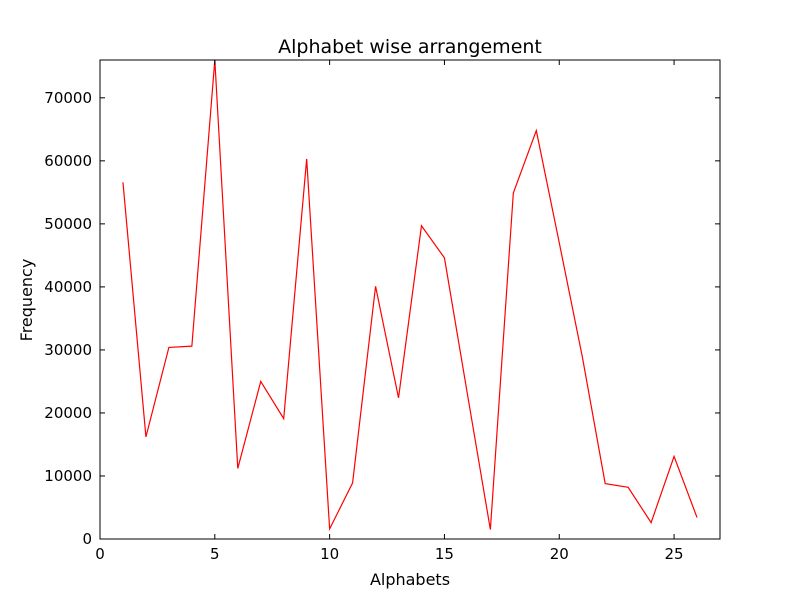  Describe the element at coordinates (674, 554) in the screenshot. I see `x-tick-label: 25` at that location.